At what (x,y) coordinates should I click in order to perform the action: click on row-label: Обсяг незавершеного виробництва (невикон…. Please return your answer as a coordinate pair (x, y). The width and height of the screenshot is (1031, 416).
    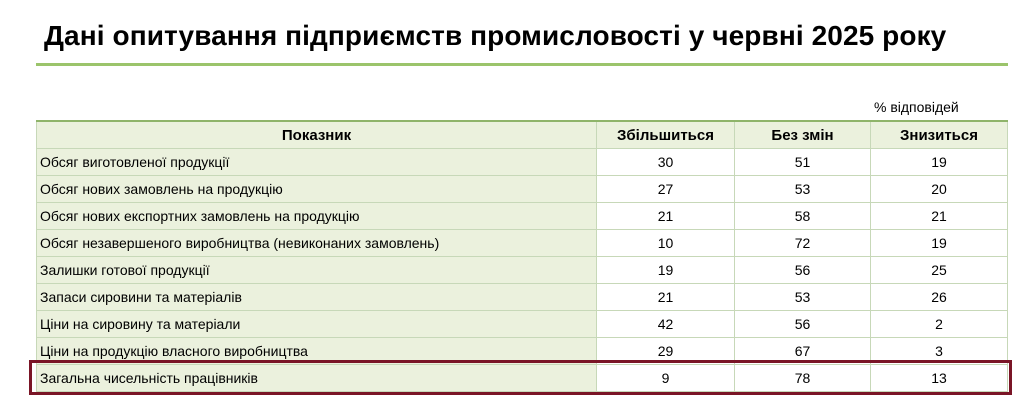
    Looking at the image, I should click on (316, 243).